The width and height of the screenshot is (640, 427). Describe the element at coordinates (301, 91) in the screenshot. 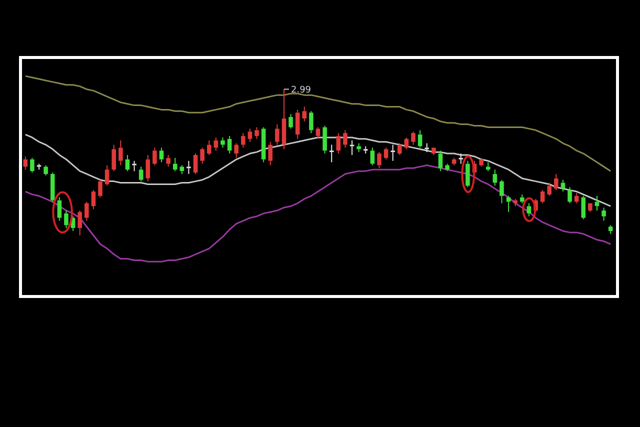

I see `annotation: 2.99` at that location.